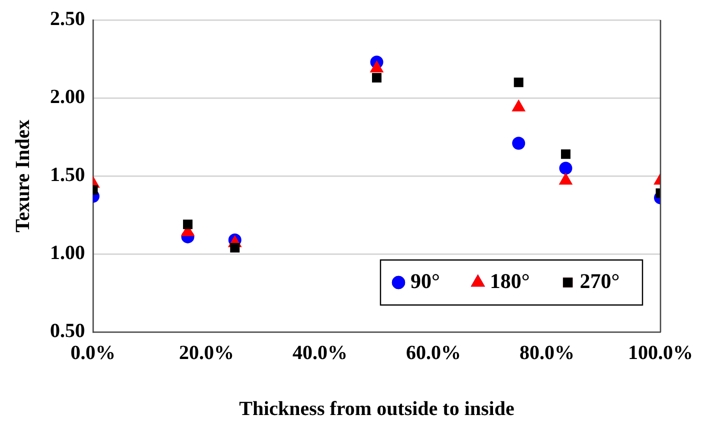  What do you see at coordinates (23, 176) in the screenshot?
I see `y-axis-title: Texure Index` at bounding box center [23, 176].